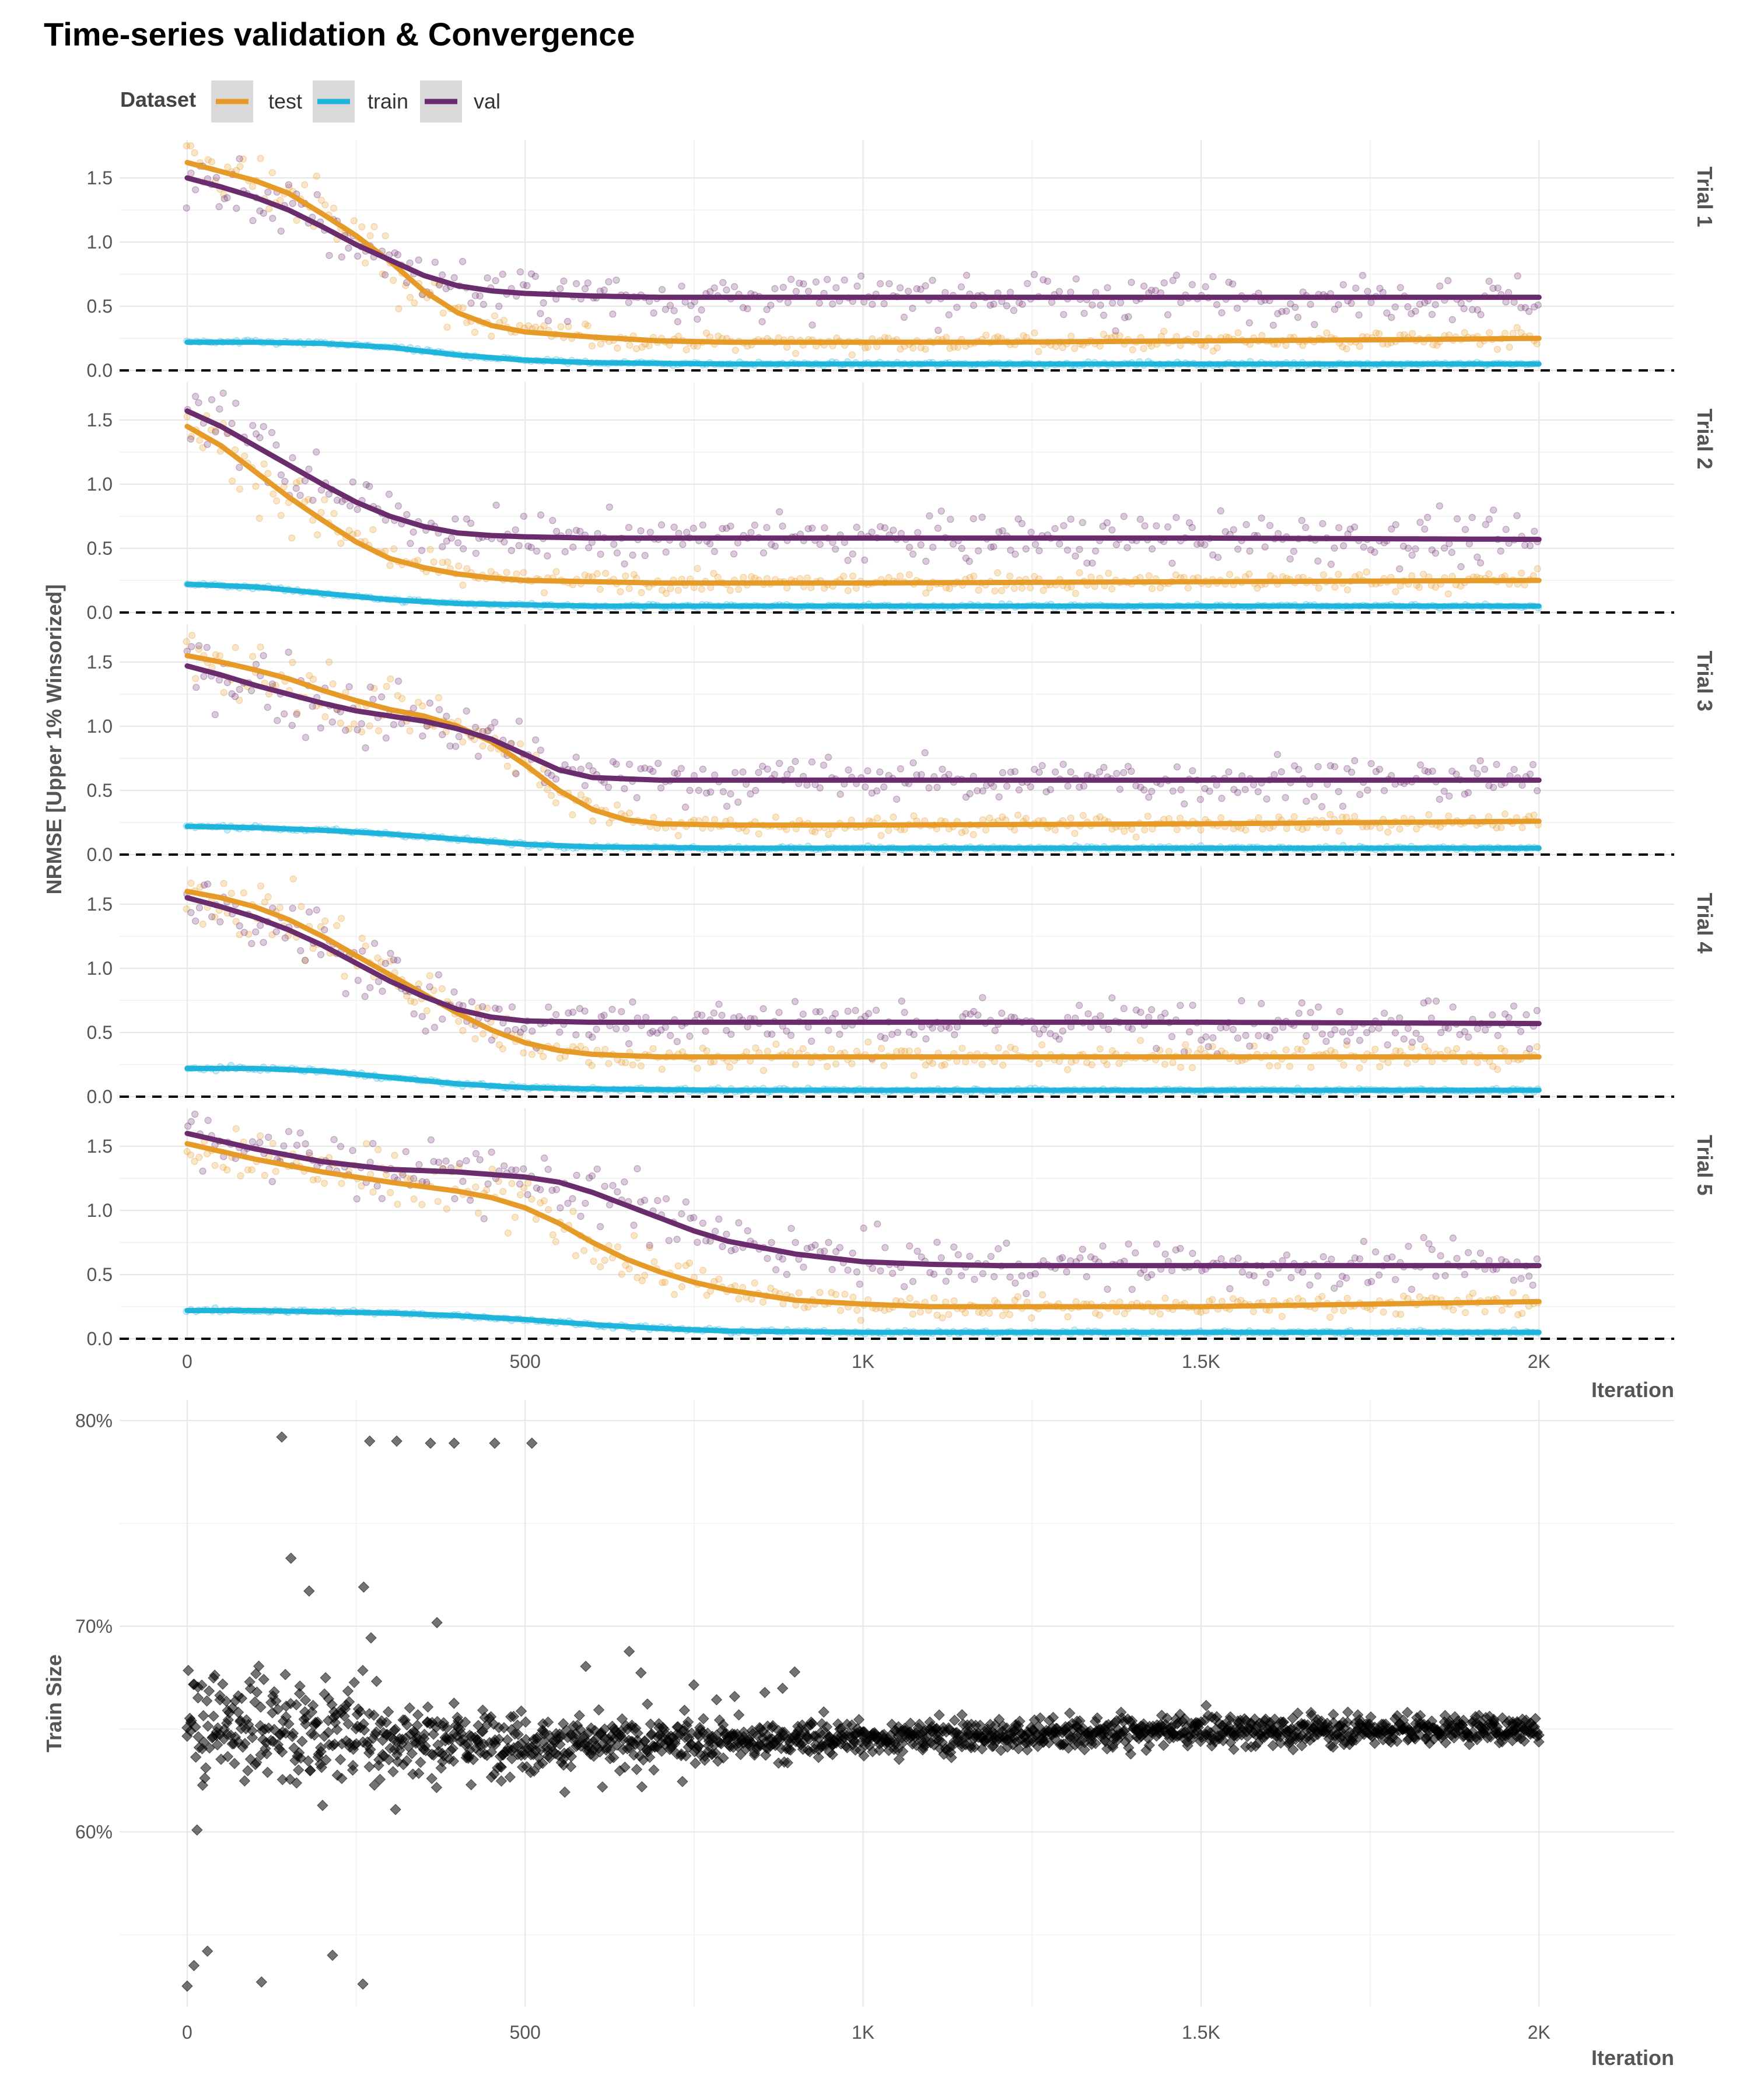  What do you see at coordinates (1705, 922) in the screenshot?
I see `strip-label-trial-4: Trial 4` at bounding box center [1705, 922].